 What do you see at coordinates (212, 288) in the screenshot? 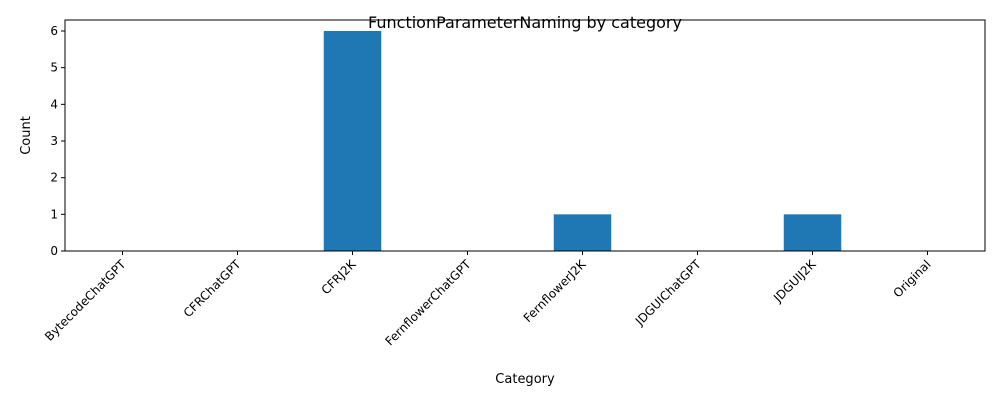
I see `x-tick-label: CFRChatGPT` at bounding box center [212, 288].